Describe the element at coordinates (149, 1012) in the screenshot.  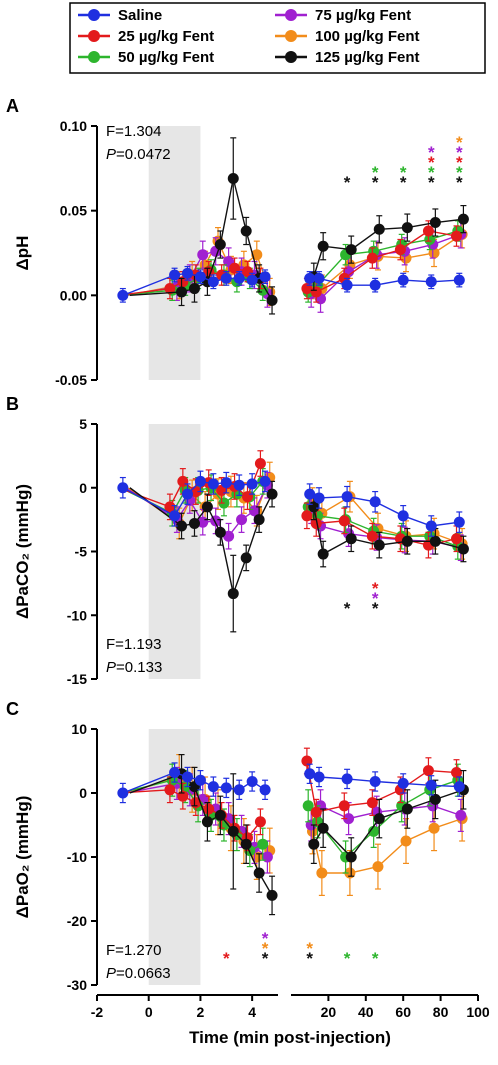
I see `x-tick-label: 0` at that location.